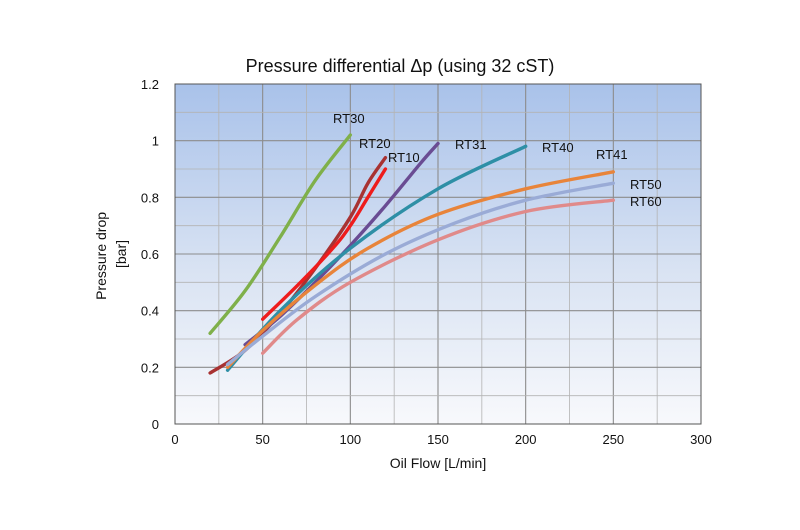 The width and height of the screenshot is (800, 530). Describe the element at coordinates (438, 276) in the screenshot. I see `series-line-rt60` at that location.